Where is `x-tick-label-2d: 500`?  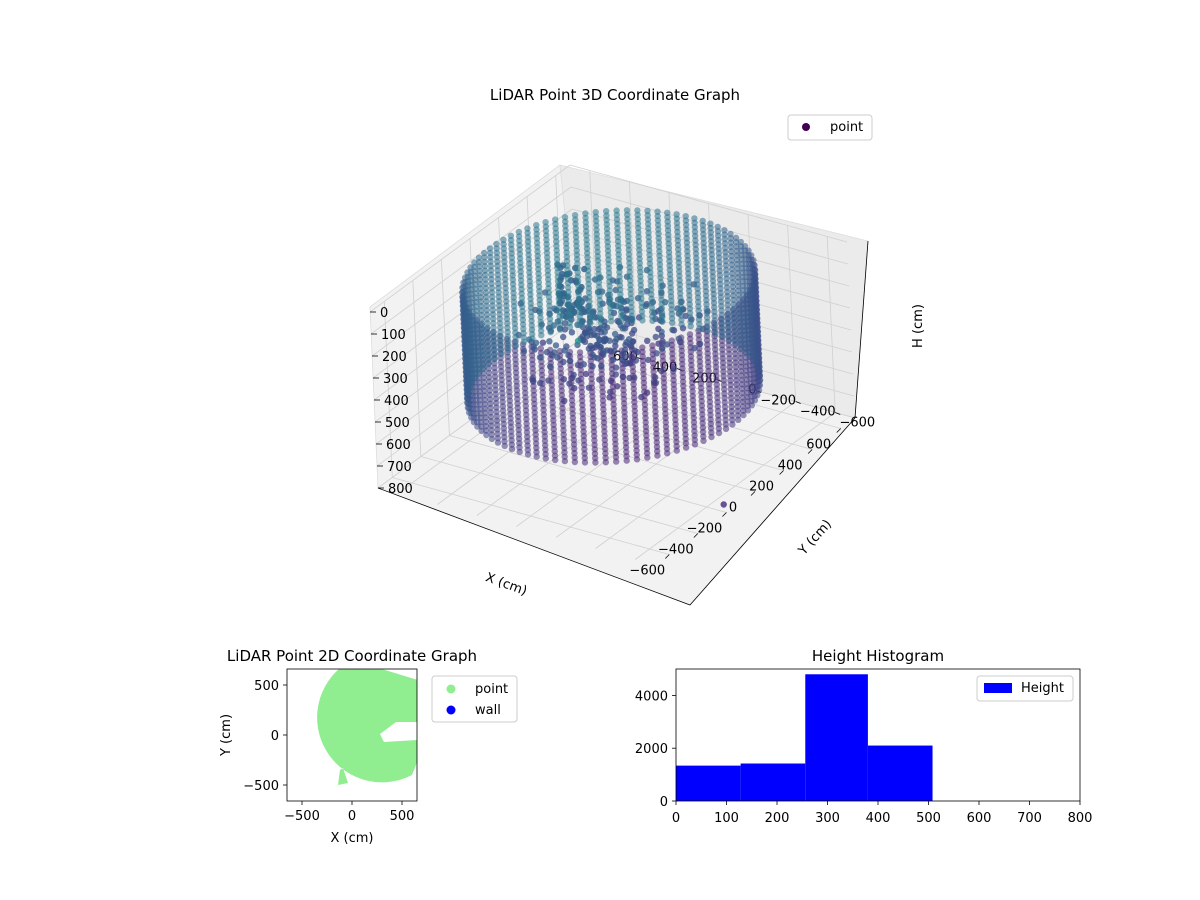 x-tick-label-2d: 500 is located at coordinates (402, 816).